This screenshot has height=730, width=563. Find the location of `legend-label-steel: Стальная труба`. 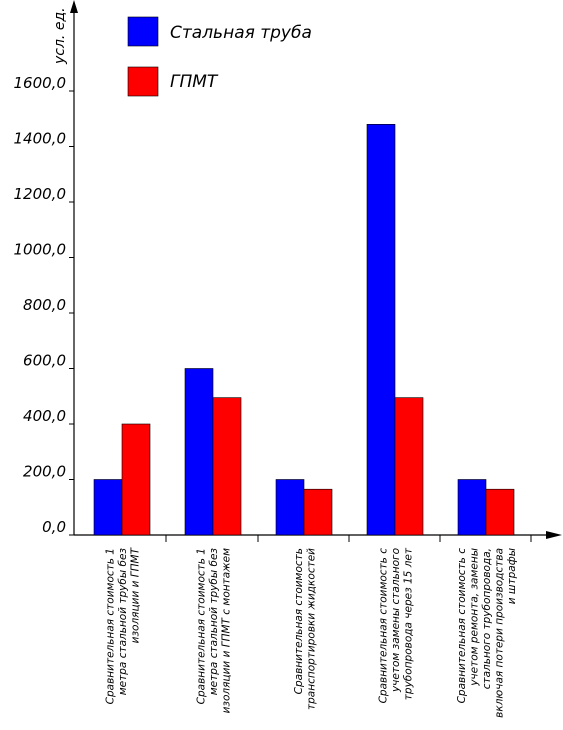

legend-label-steel: Стальная труба is located at coordinates (241, 33).